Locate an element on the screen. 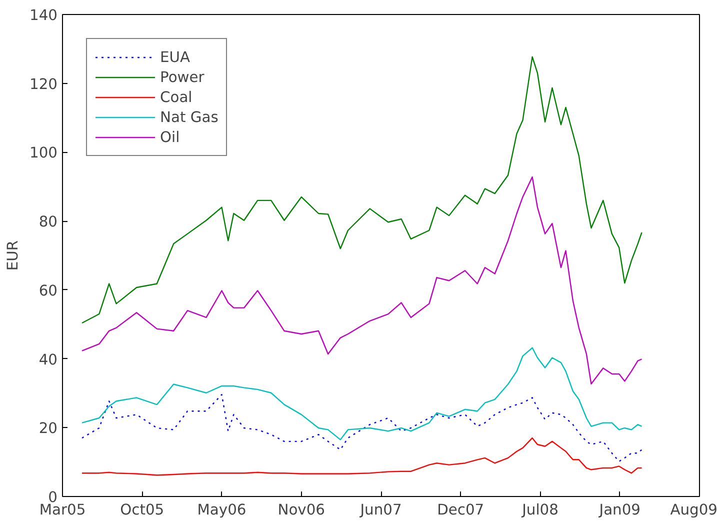 The width and height of the screenshot is (717, 528). x-tick-label: Oct05 is located at coordinates (142, 510).